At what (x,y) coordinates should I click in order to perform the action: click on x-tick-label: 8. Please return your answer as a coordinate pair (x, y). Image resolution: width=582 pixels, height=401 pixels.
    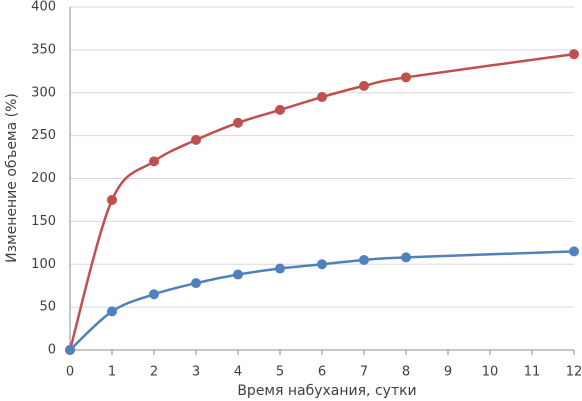
    Looking at the image, I should click on (406, 372).